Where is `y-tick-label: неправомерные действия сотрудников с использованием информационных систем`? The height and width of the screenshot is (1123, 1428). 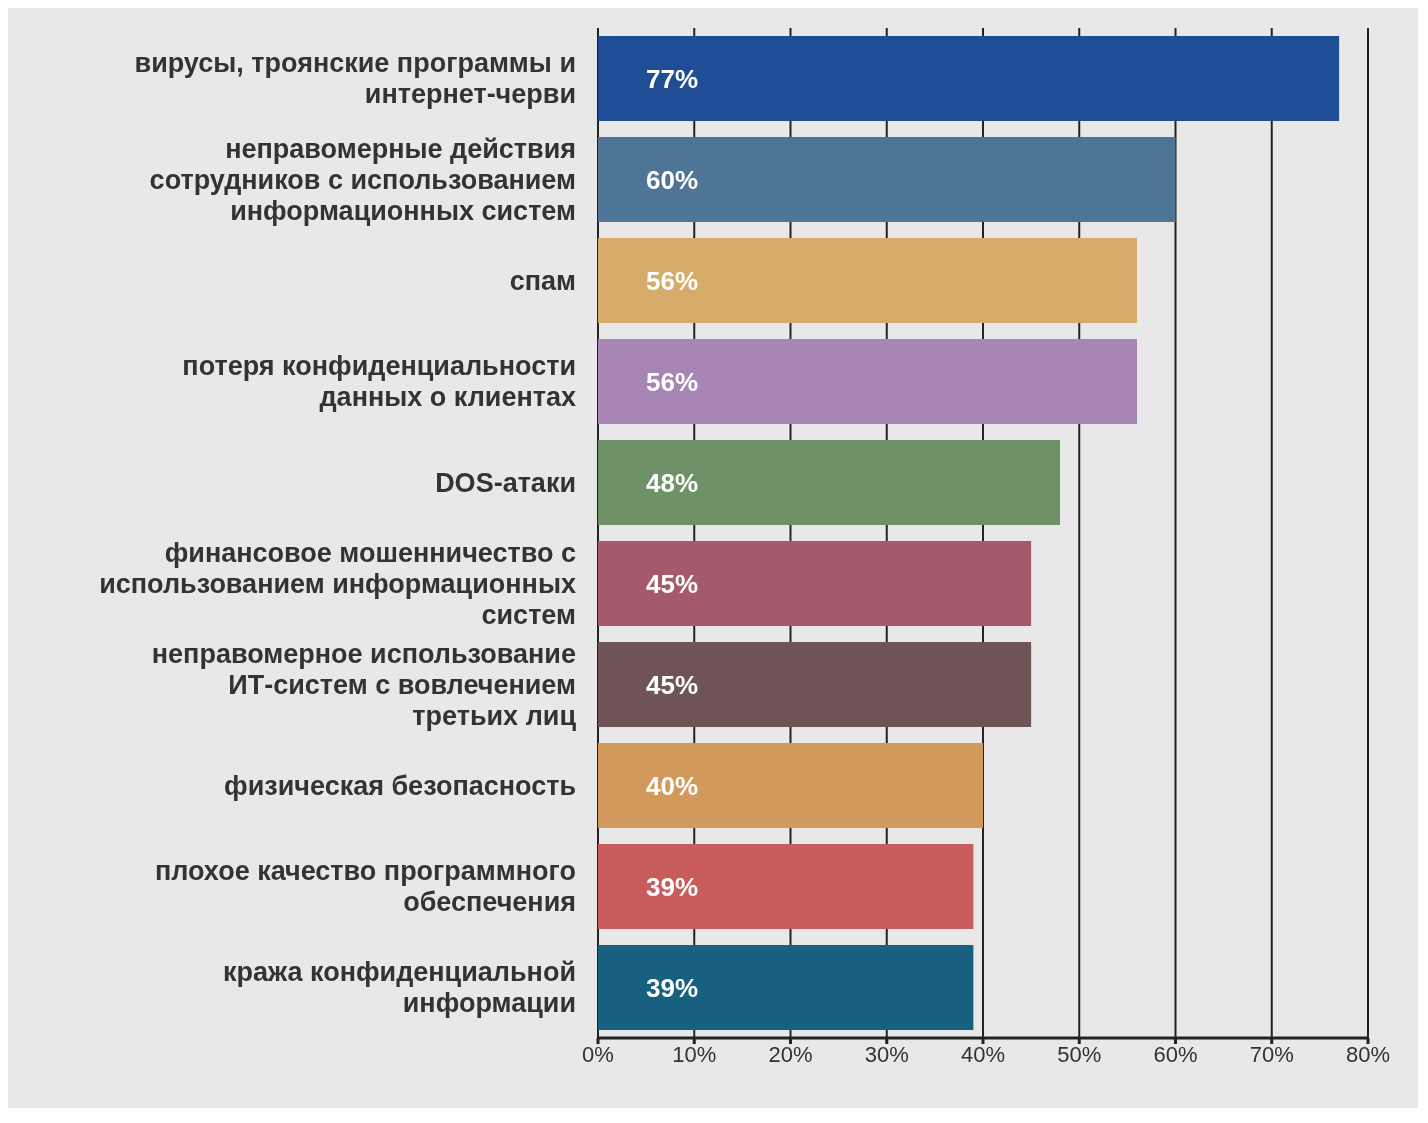
y-tick-label: неправомерные действия сотрудников с использованием информационных систем is located at coordinates (362, 179).